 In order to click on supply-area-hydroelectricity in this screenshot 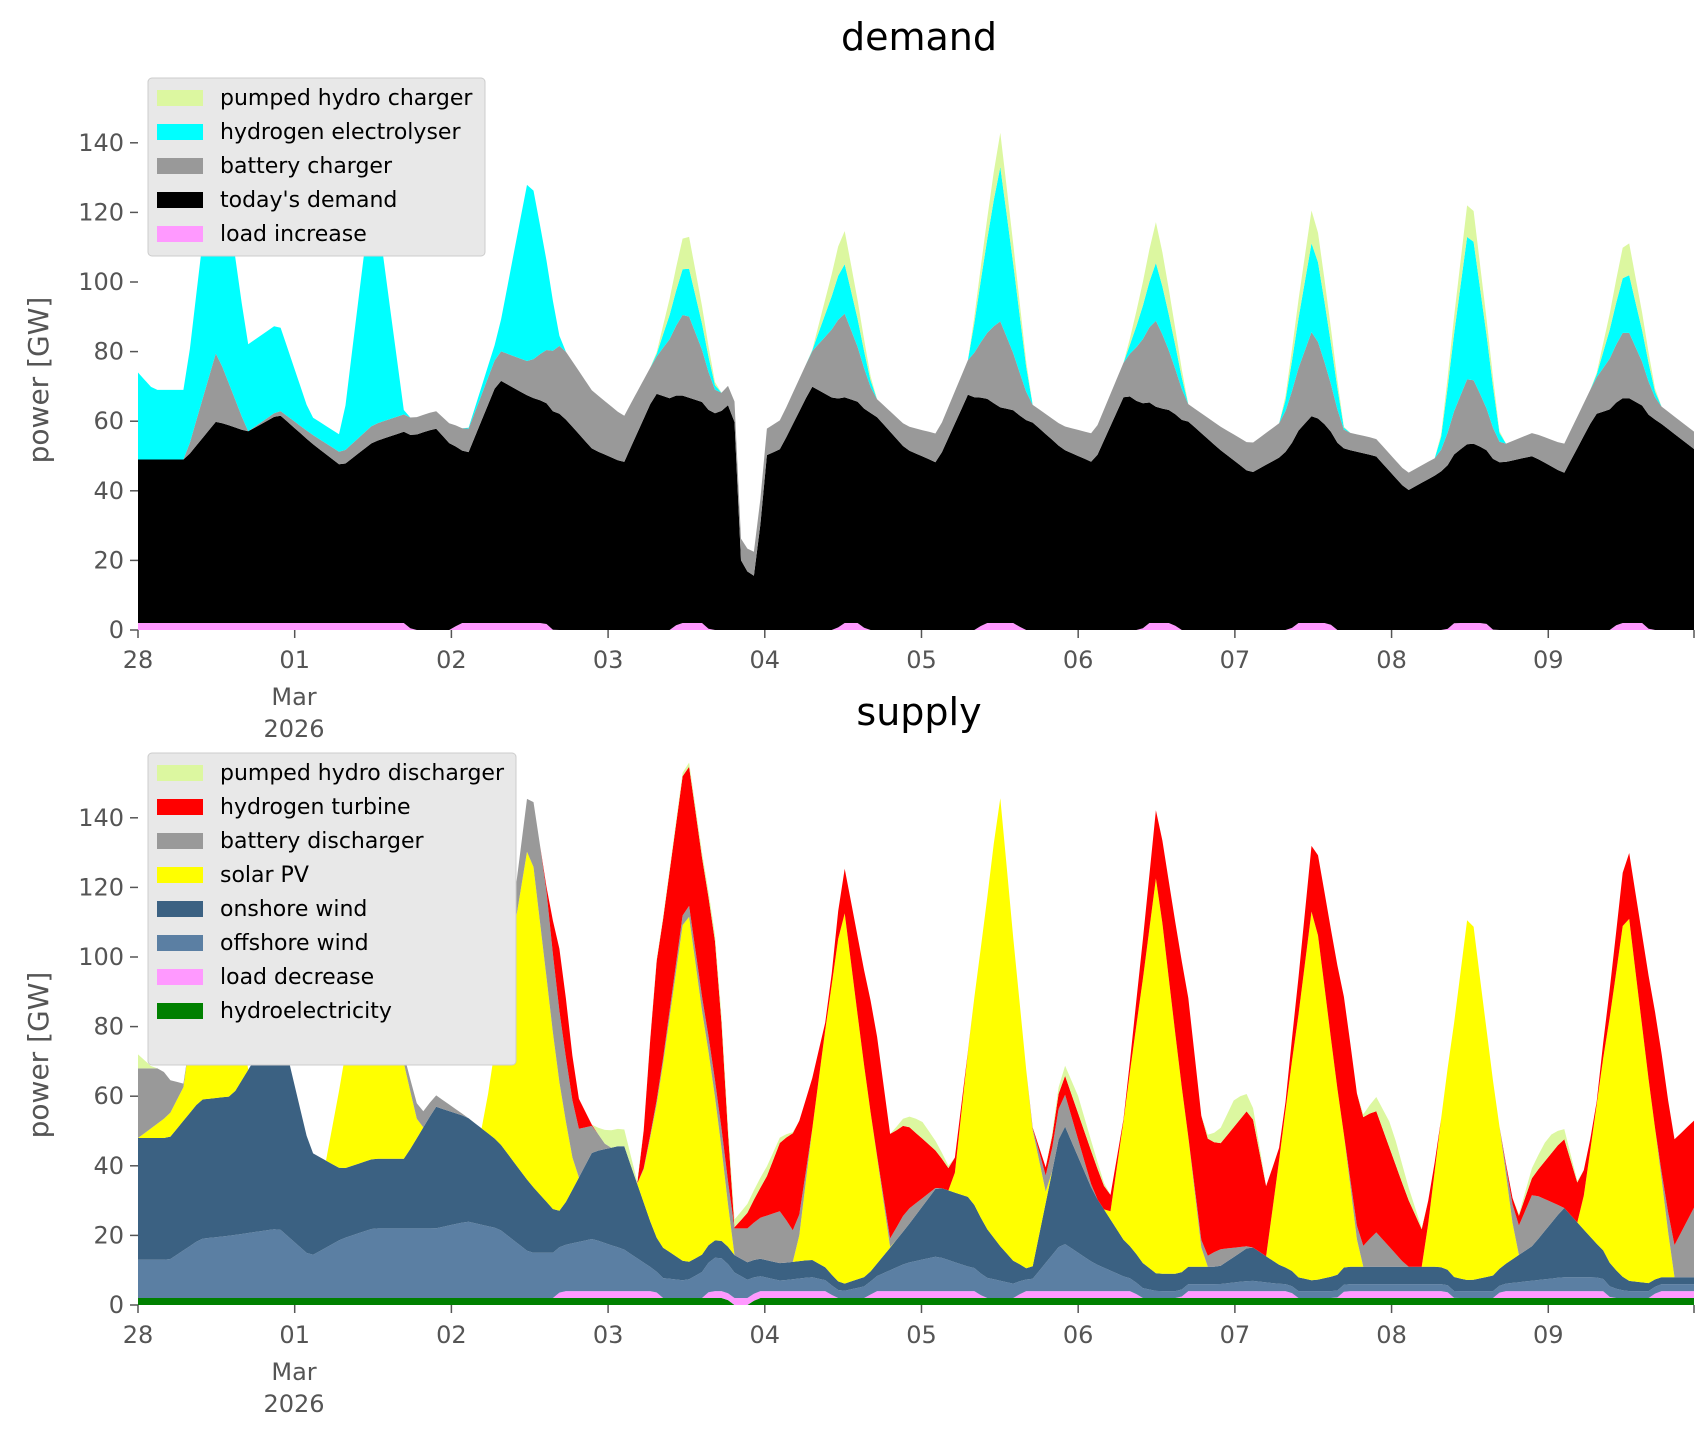, I will do `click(916, 1301)`.